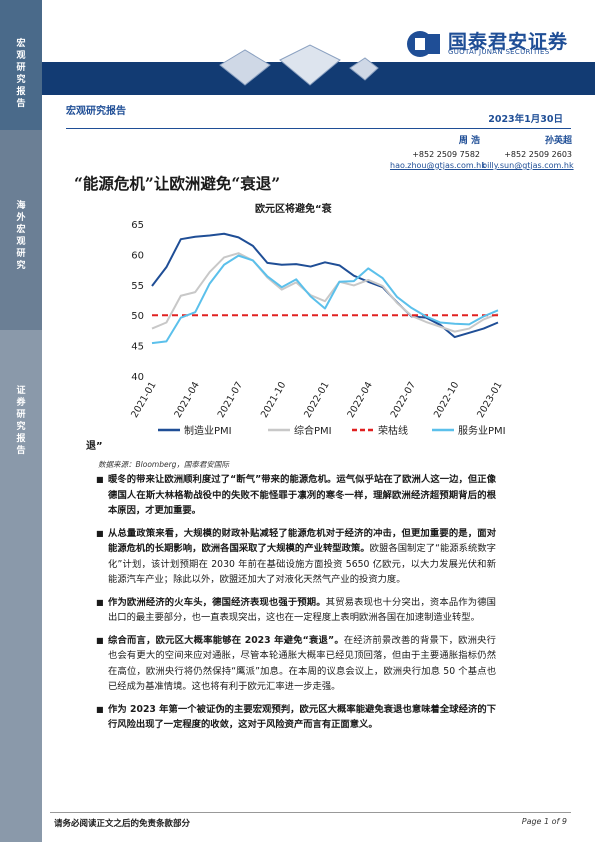  Describe the element at coordinates (186, 400) in the screenshot. I see `x-tick-label: 2021-04` at that location.